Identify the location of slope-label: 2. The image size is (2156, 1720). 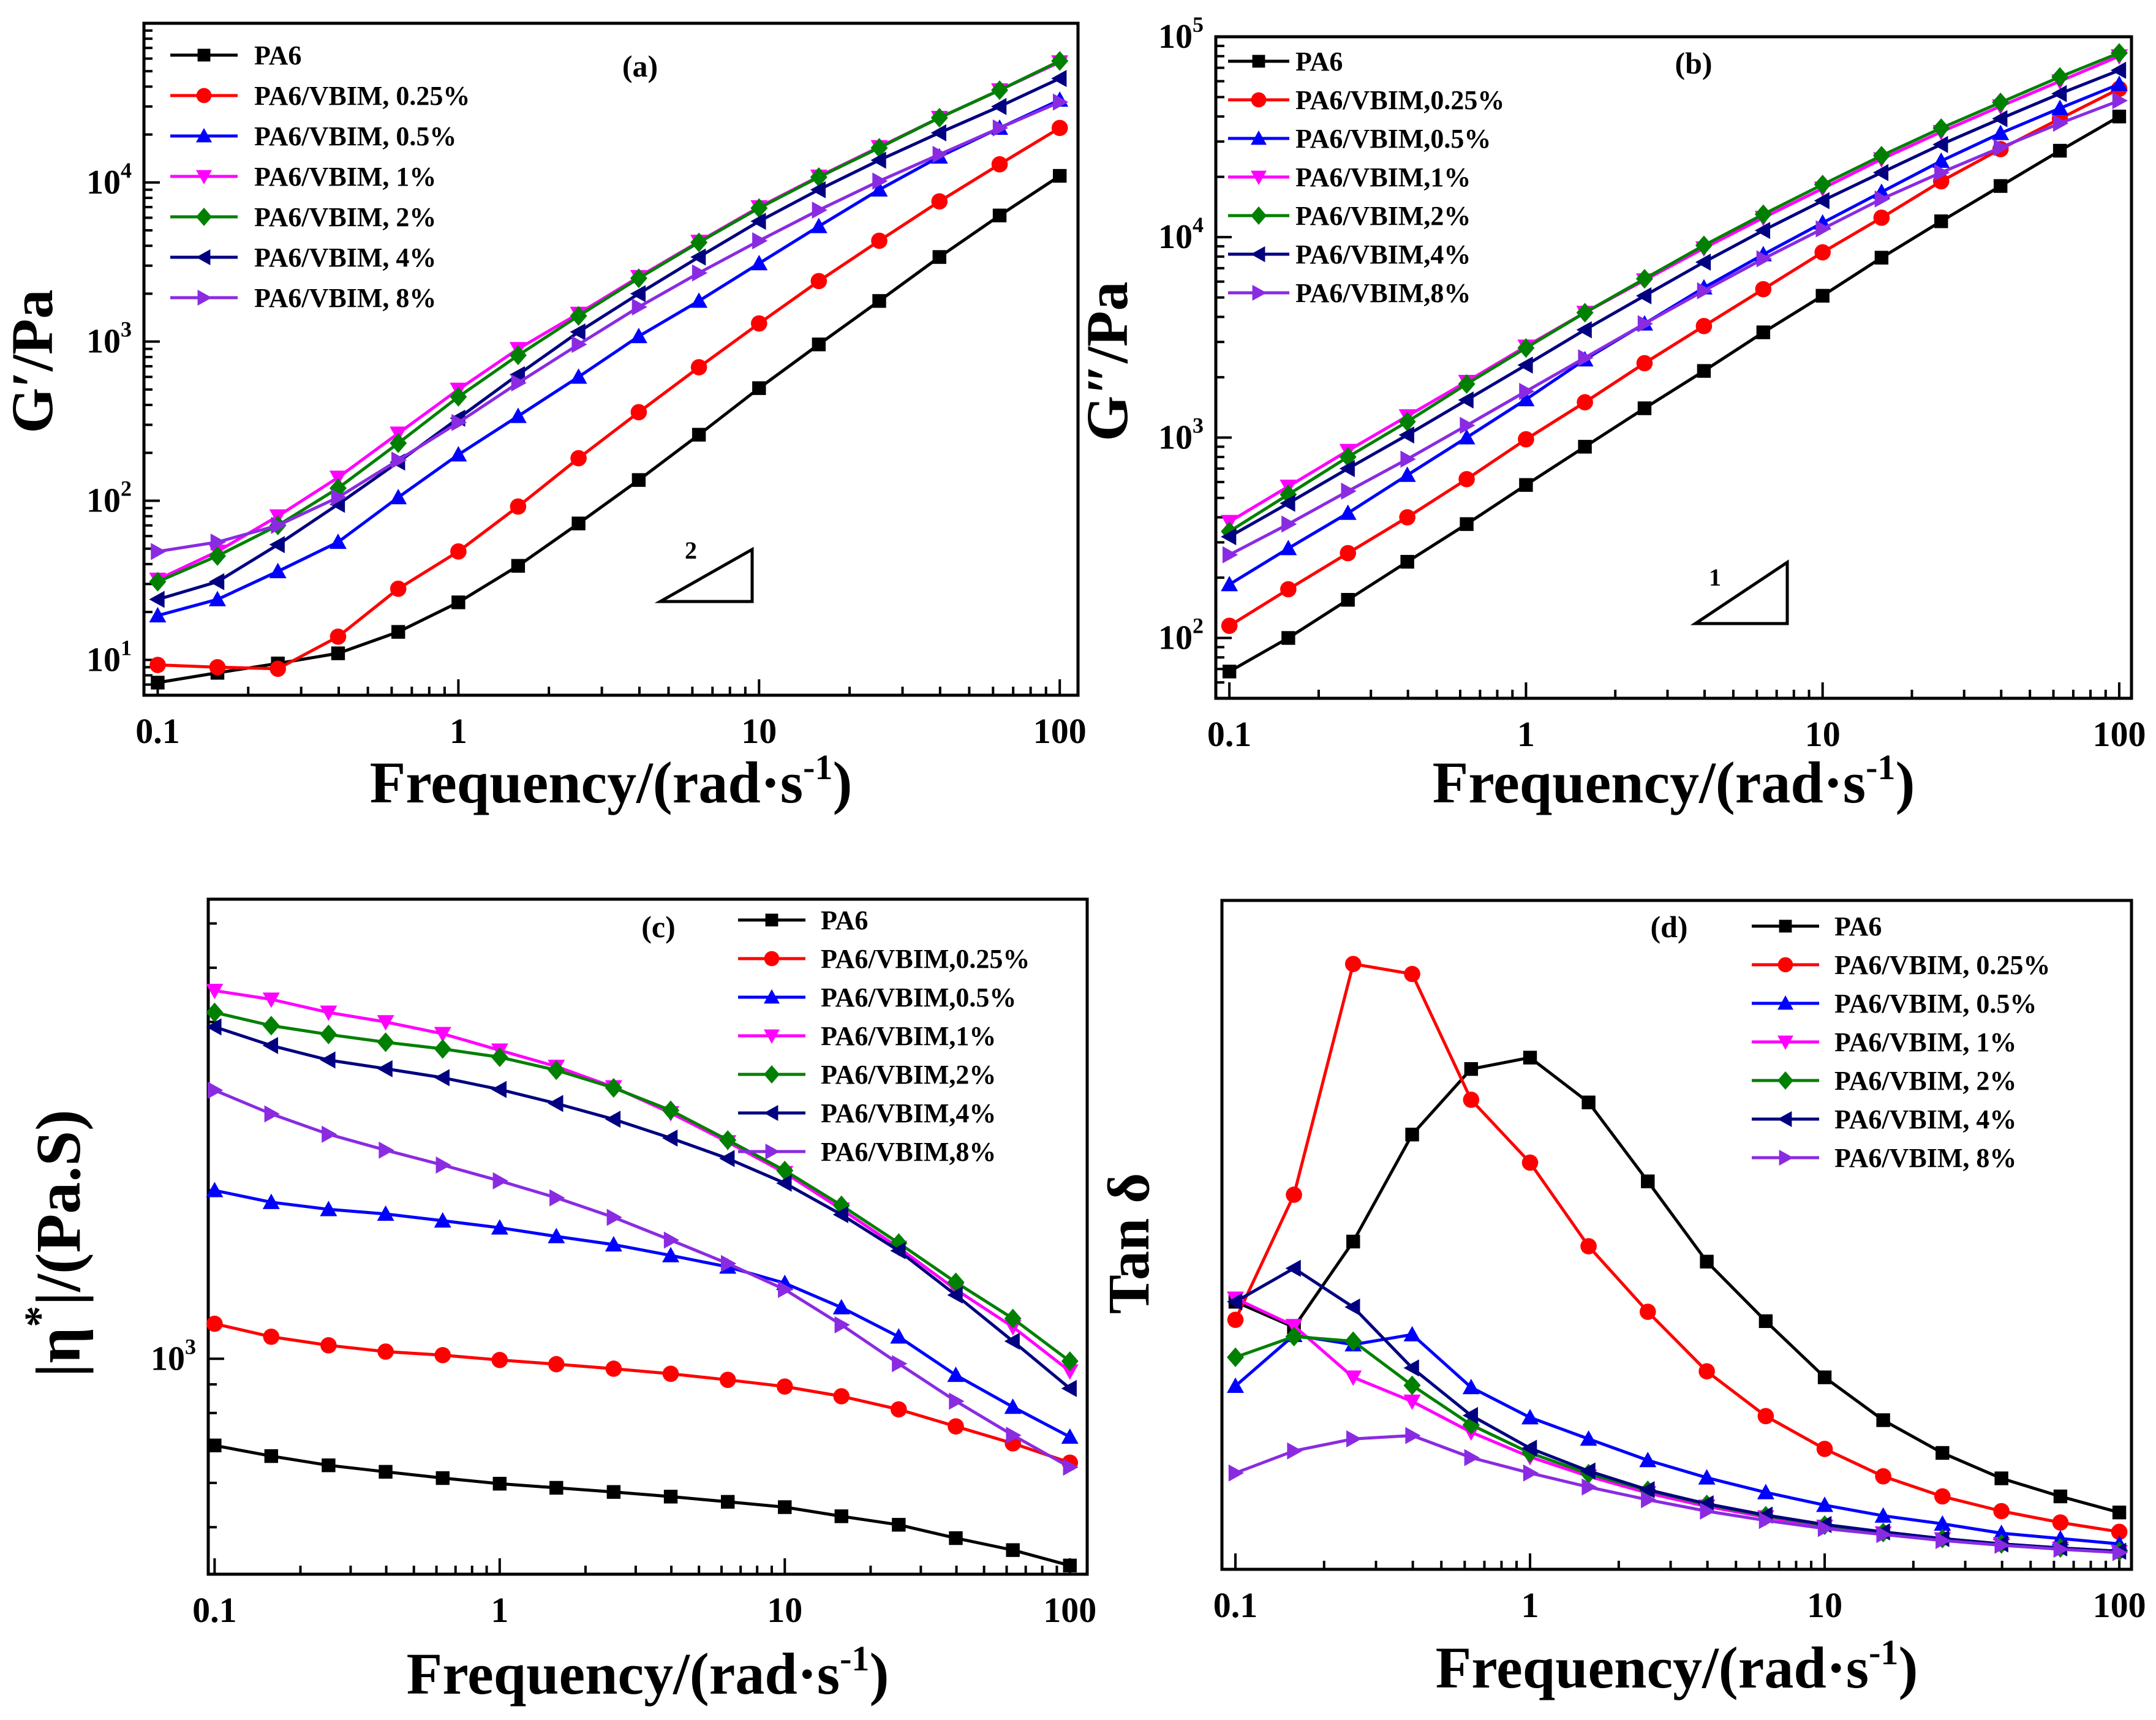
(691, 550).